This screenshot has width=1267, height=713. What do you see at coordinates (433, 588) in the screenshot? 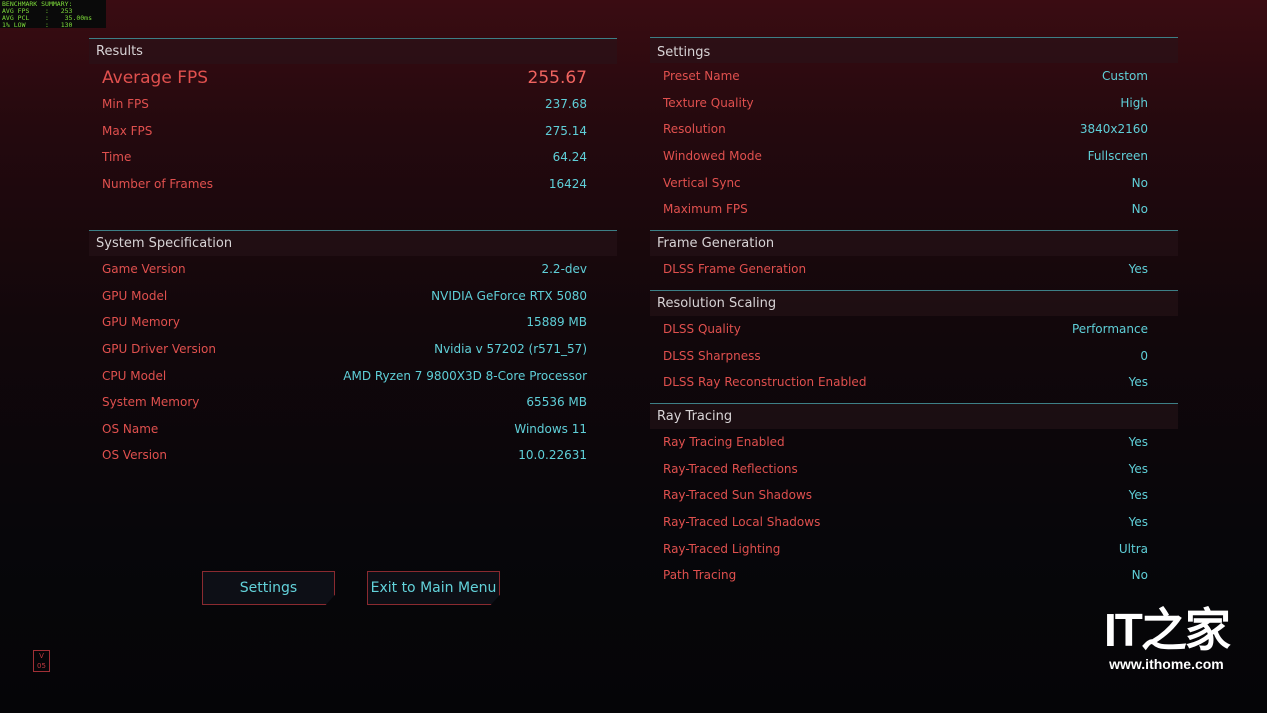
I see `exit-to-main-menu-button: Exit to Main Menu` at bounding box center [433, 588].